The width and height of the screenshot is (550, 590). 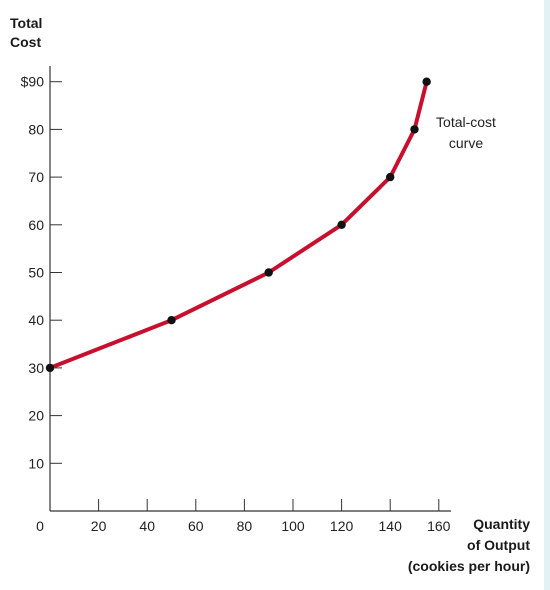 What do you see at coordinates (36, 273) in the screenshot?
I see `y-tick-label: 50` at bounding box center [36, 273].